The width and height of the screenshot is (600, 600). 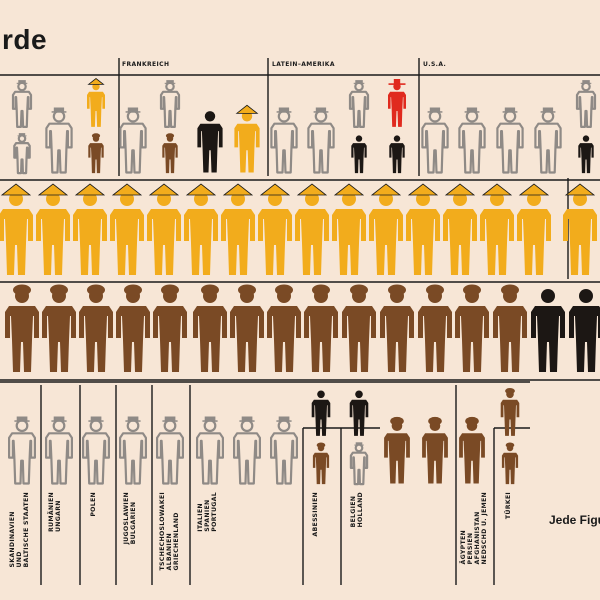 What do you see at coordinates (55, 512) in the screenshot?
I see `label-rumaenien: RUMÄNIEN UNGARN` at bounding box center [55, 512].